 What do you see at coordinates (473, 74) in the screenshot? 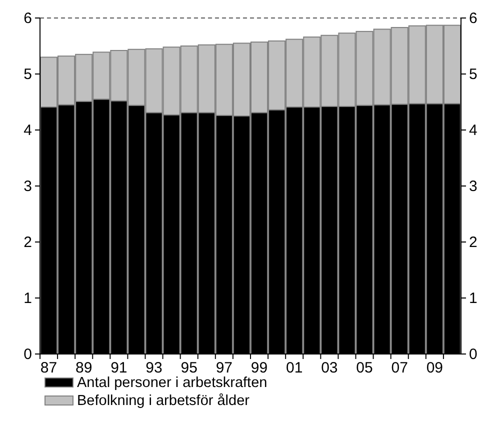
I see `y2-tick-label: 5` at bounding box center [473, 74].